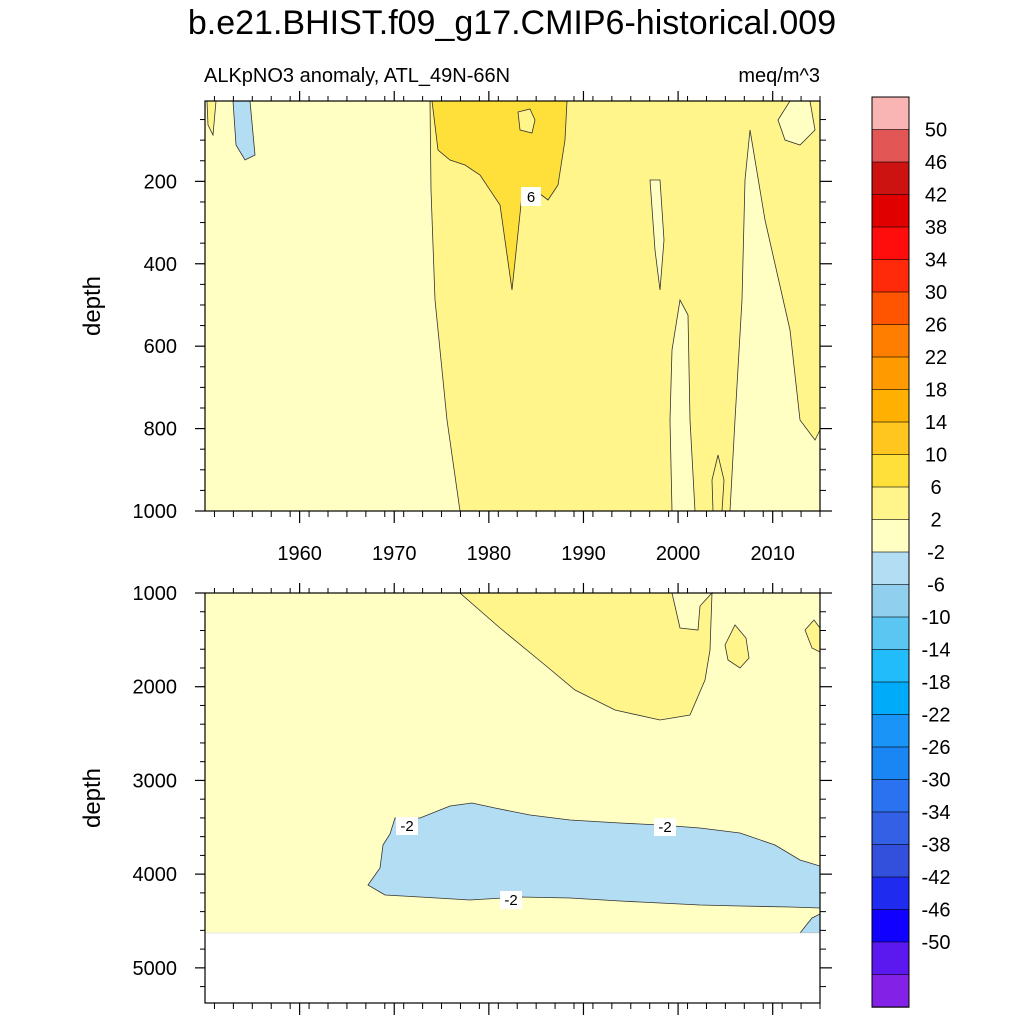  What do you see at coordinates (160, 182) in the screenshot?
I see `y-tick-label: 200` at bounding box center [160, 182].